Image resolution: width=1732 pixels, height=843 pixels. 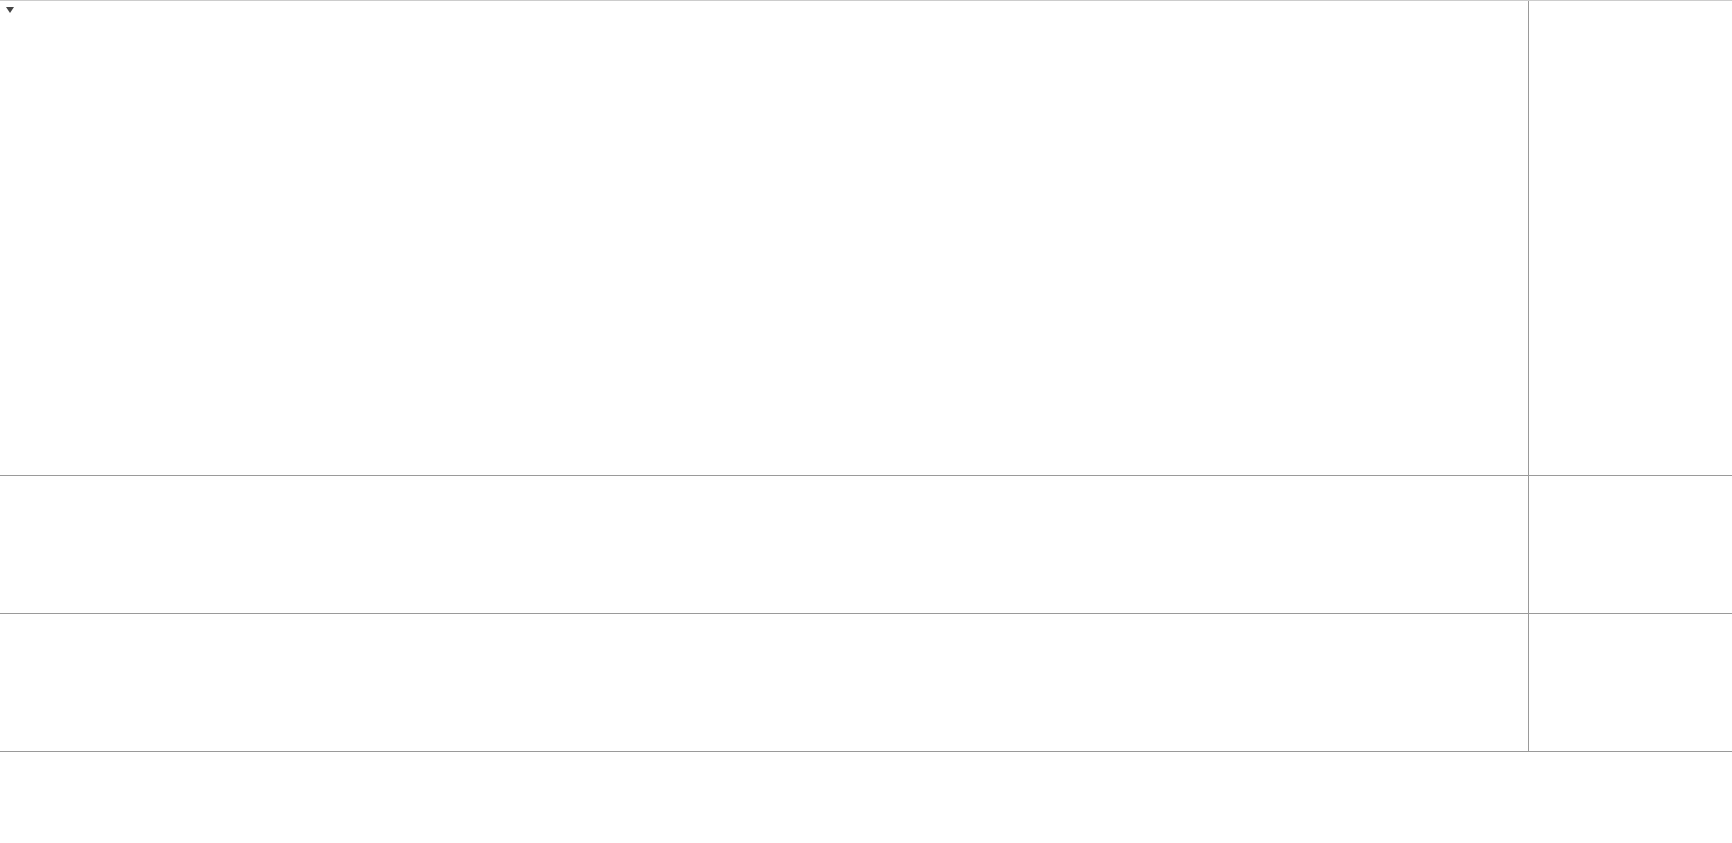 What do you see at coordinates (866, 764) in the screenshot?
I see `time-axis` at bounding box center [866, 764].